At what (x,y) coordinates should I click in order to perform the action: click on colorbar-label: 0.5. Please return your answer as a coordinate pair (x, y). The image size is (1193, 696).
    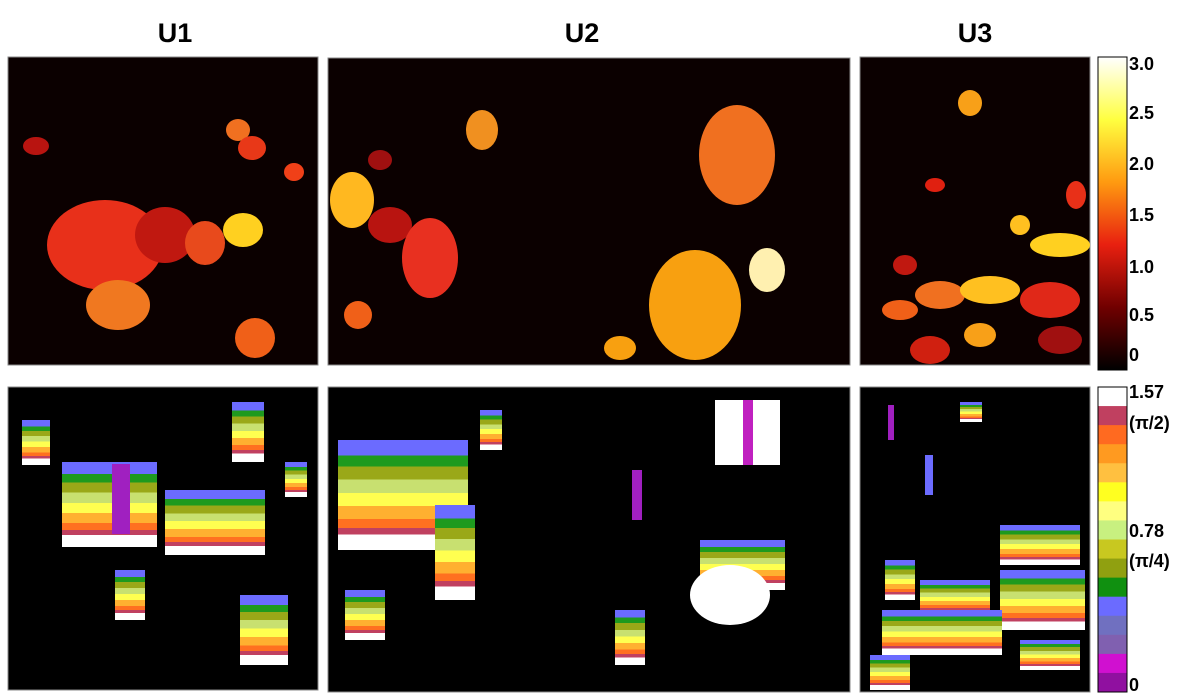
    Looking at the image, I should click on (1141, 315).